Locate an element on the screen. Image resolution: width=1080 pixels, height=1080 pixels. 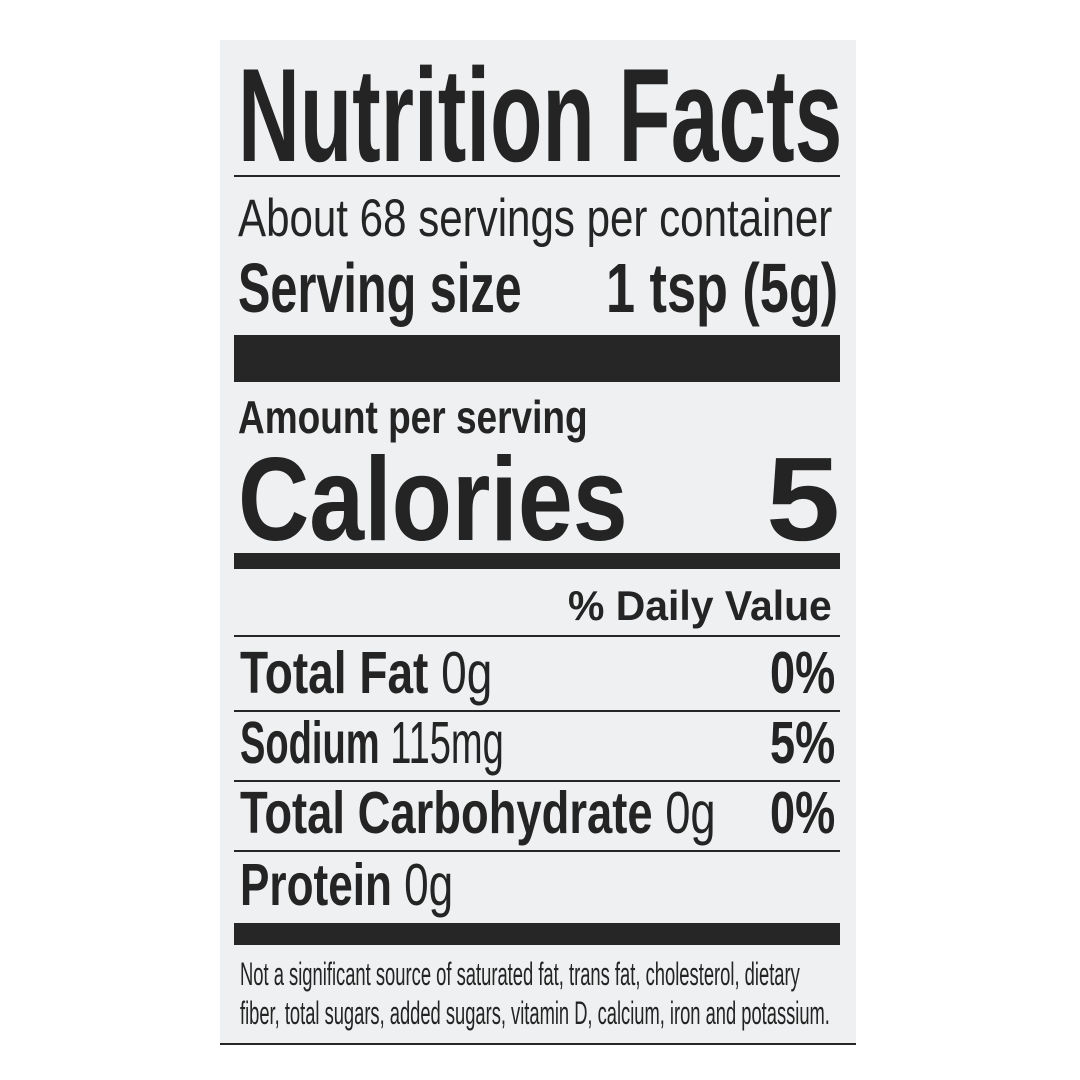
serving-size-value: 1 tsp (5g) is located at coordinates (722, 288).